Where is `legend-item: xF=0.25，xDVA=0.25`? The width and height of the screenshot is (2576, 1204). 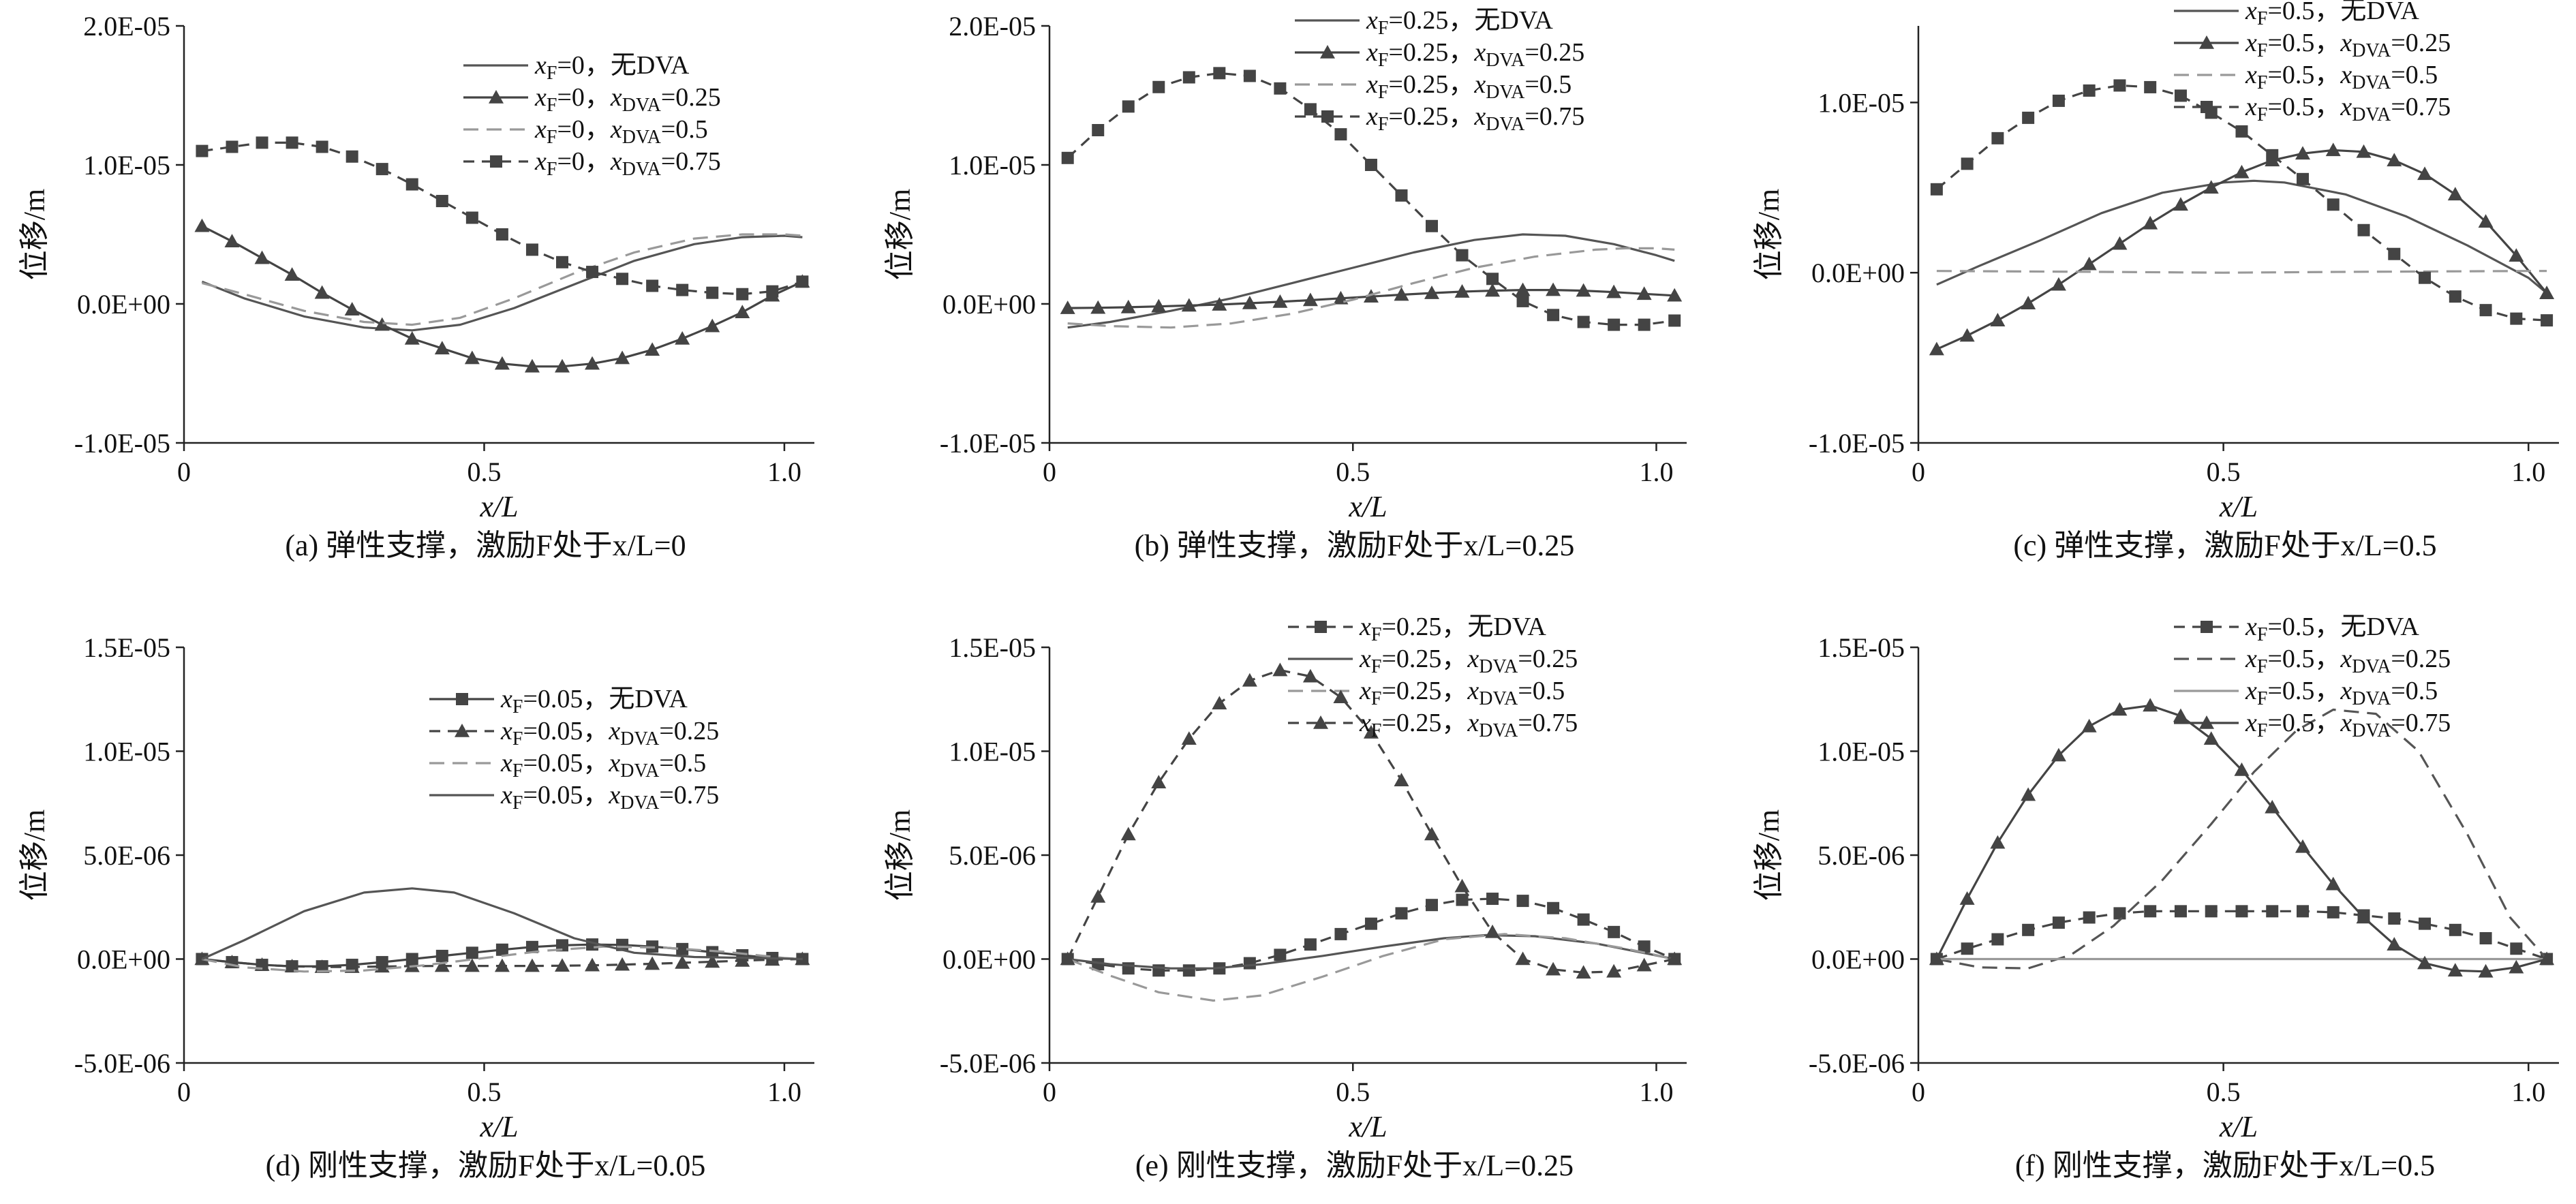 legend-item: xF=0.25，xDVA=0.25 is located at coordinates (1433, 661).